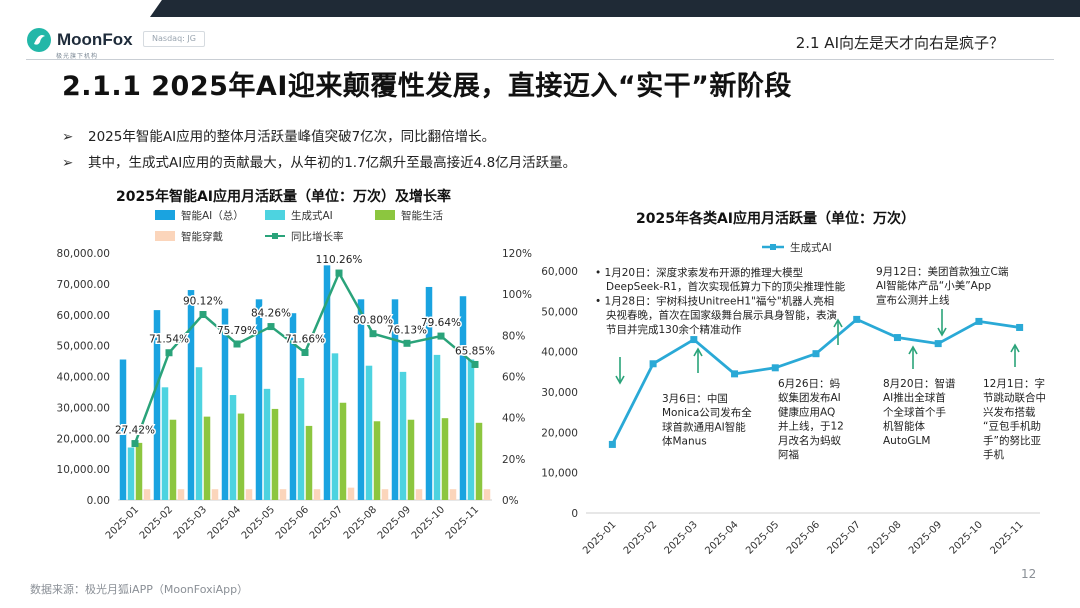  Describe the element at coordinates (292, 137) in the screenshot. I see `bullet-text: 2025年智能AI应用的整体月活跃量峰值突破7亿次，同比翻倍增长。` at that location.